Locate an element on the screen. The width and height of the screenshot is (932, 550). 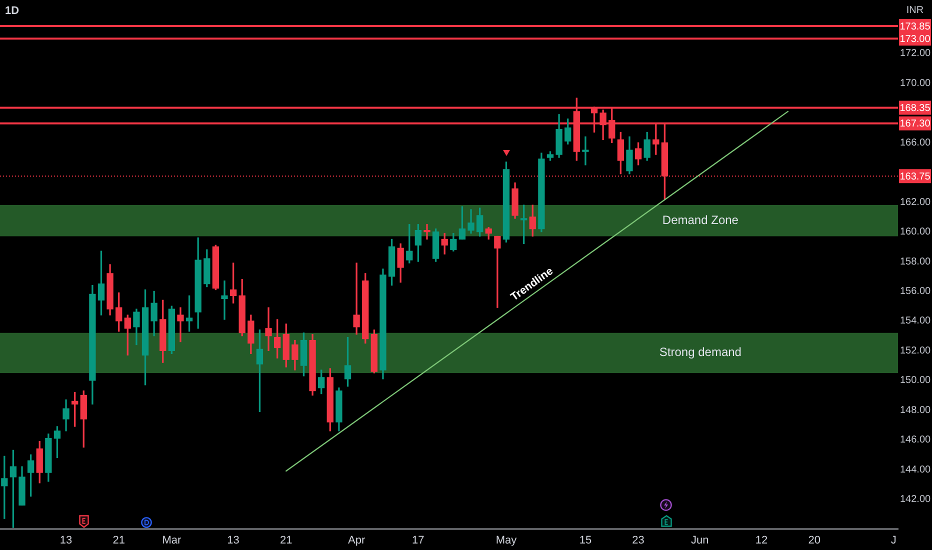
ref-line-label: 163.75 is located at coordinates (915, 176).